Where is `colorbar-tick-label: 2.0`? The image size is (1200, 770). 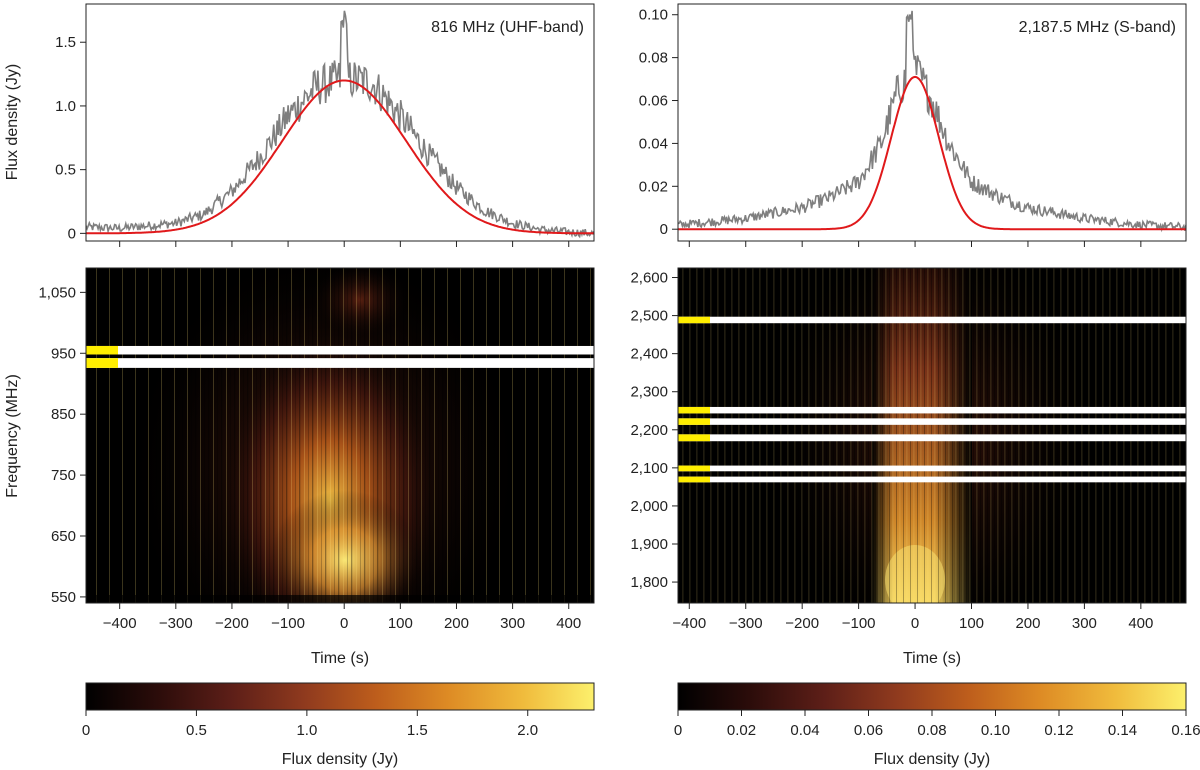
colorbar-tick-label: 2.0 is located at coordinates (527, 730).